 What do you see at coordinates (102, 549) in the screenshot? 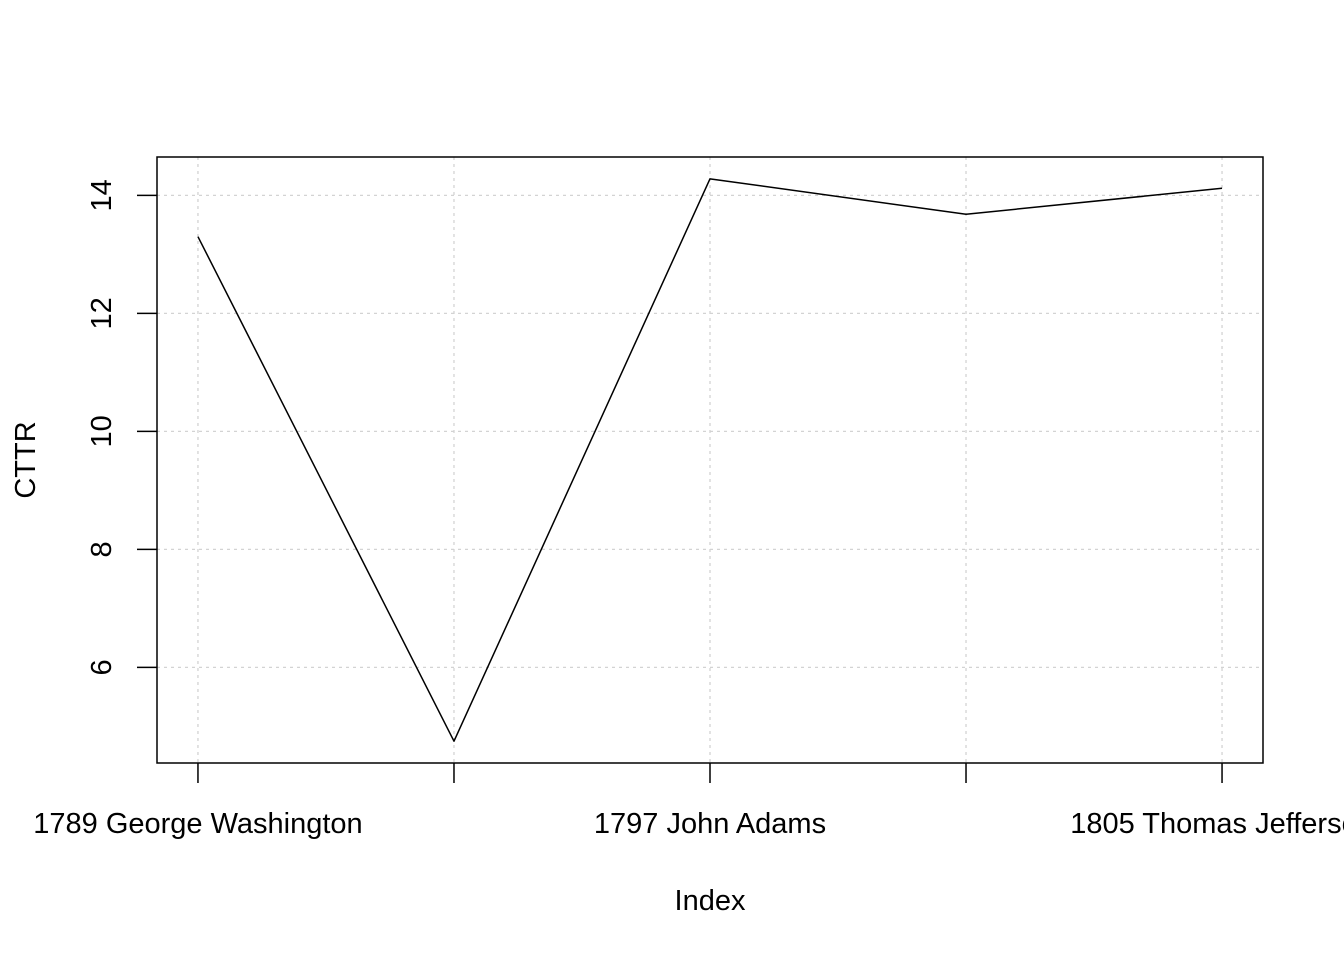
I see `y-tick-label-8: 8` at bounding box center [102, 549].